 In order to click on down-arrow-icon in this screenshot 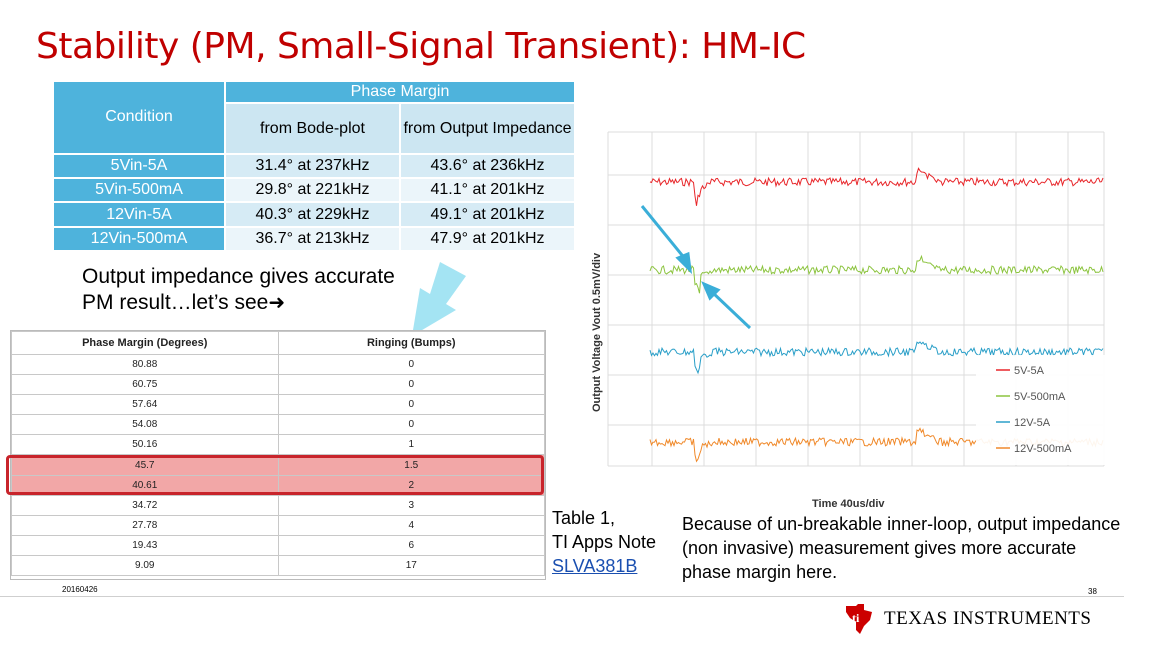, I will do `click(439, 299)`.